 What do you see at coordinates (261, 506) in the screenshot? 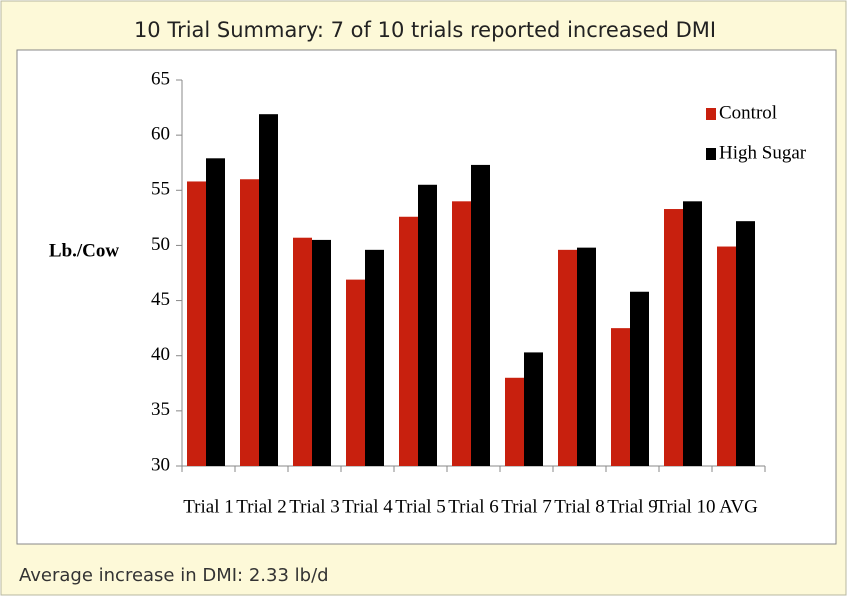
I see `x-tick-label: Trial 2` at bounding box center [261, 506].